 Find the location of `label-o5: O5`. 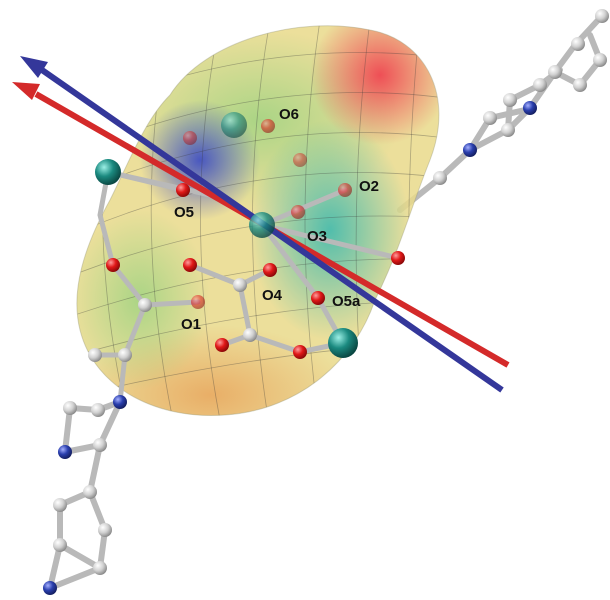

label-o5: O5 is located at coordinates (184, 212).